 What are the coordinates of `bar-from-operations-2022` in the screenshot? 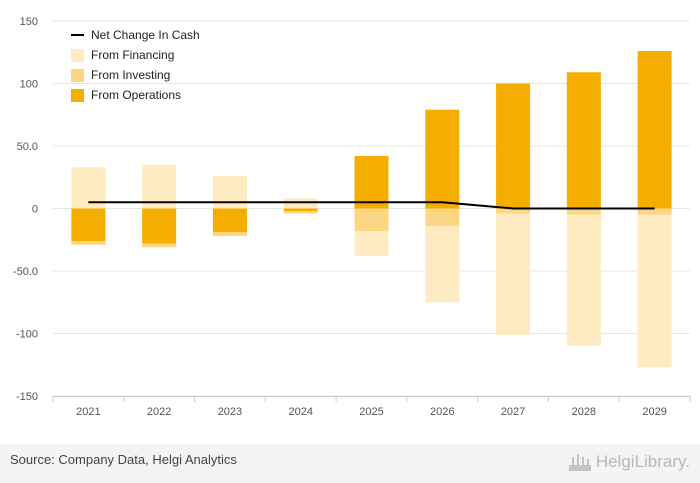 It's located at (159, 226).